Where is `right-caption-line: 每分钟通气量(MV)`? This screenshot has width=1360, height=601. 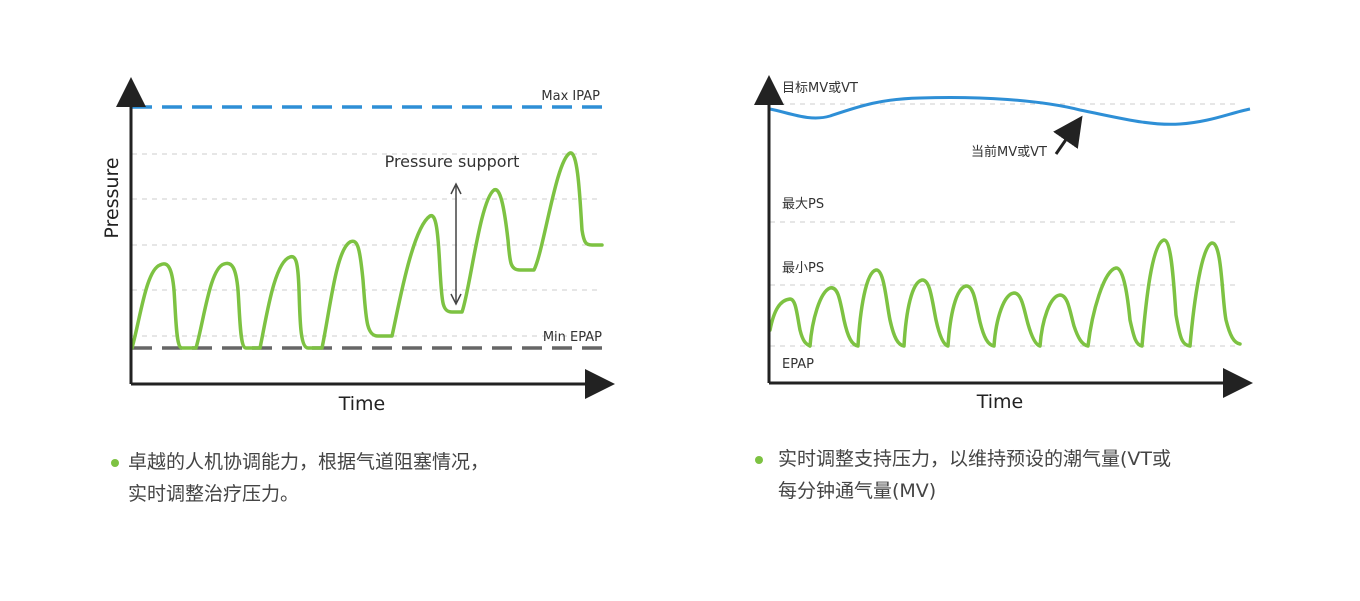 right-caption-line: 每分钟通气量(MV) is located at coordinates (857, 491).